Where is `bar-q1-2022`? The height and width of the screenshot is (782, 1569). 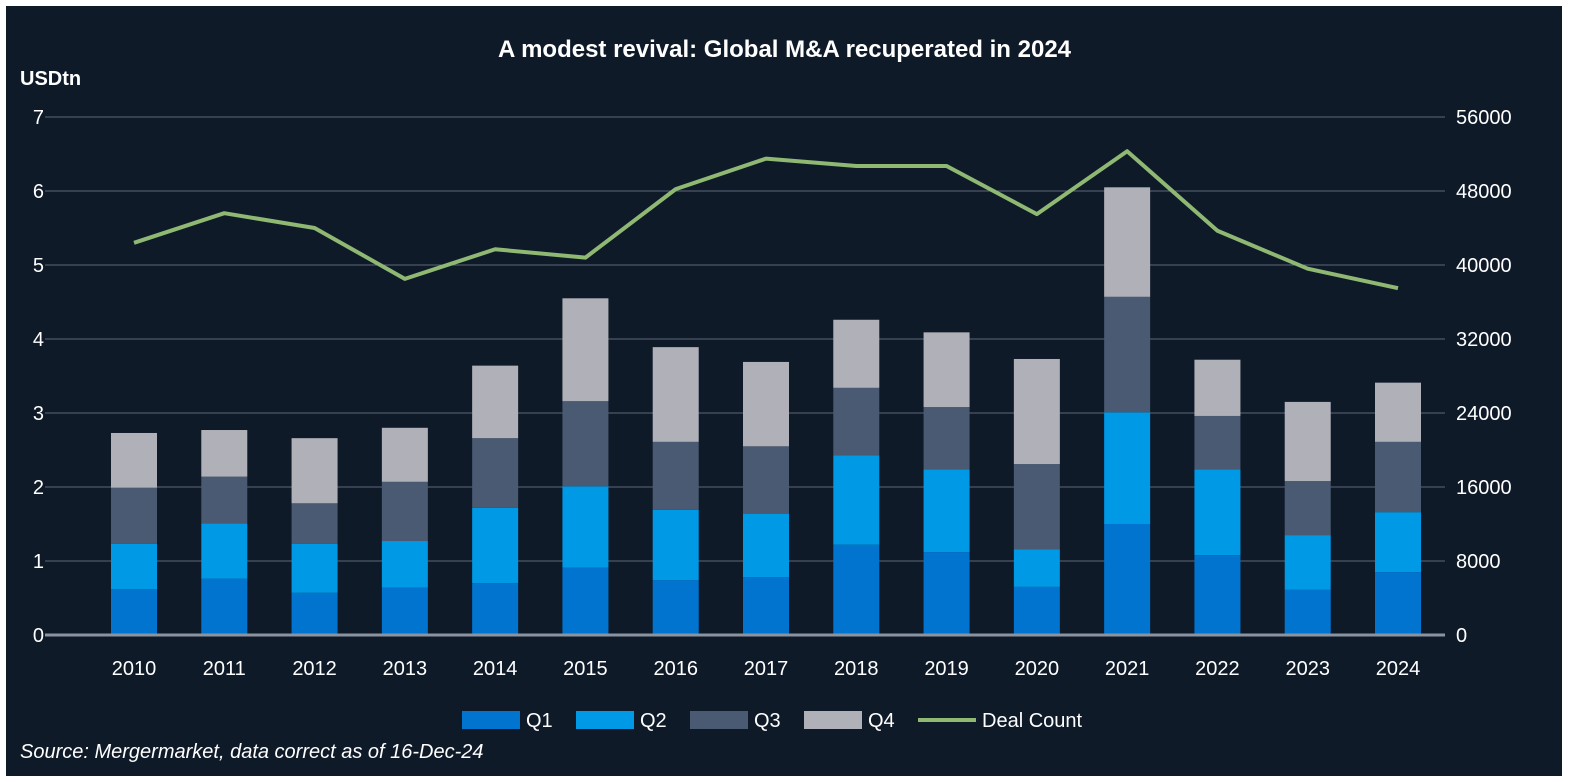 bar-q1-2022 is located at coordinates (1217, 595).